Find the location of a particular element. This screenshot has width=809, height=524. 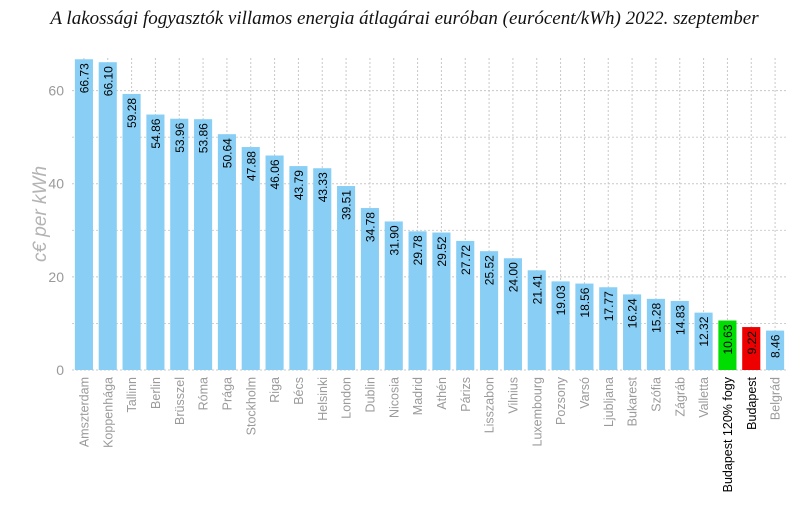

data-label: 29.78 is located at coordinates (418, 250).